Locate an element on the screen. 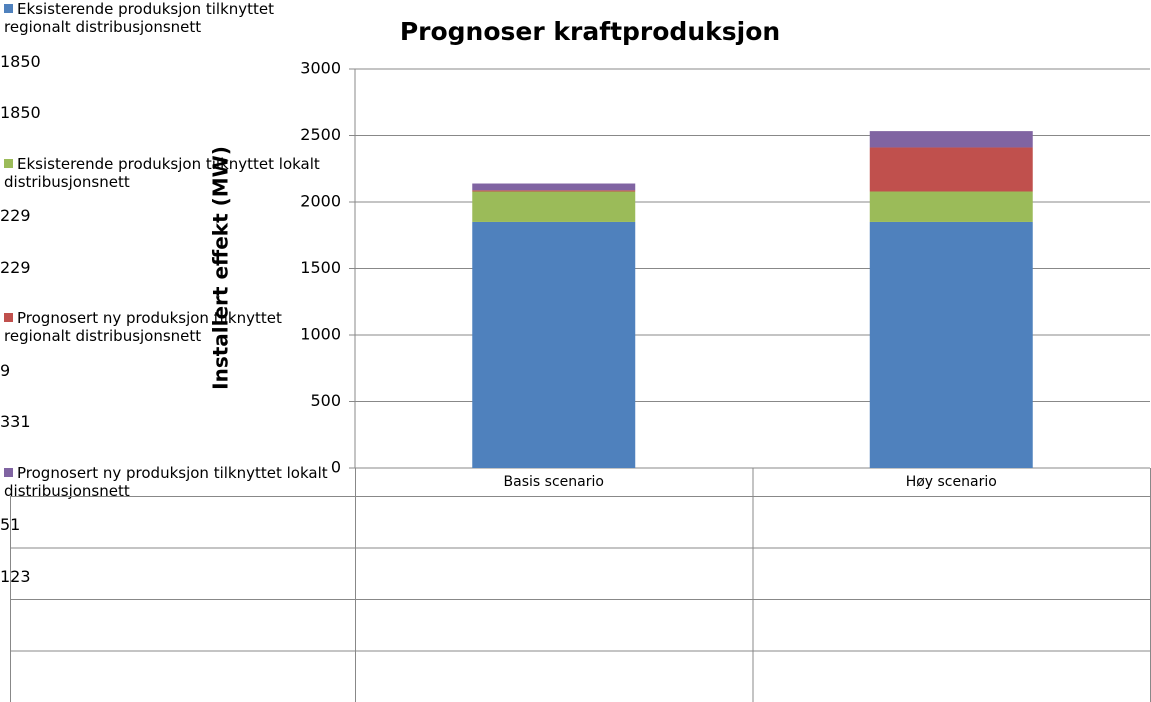 The width and height of the screenshot is (1151, 702). table-value: 9 is located at coordinates (5, 370).